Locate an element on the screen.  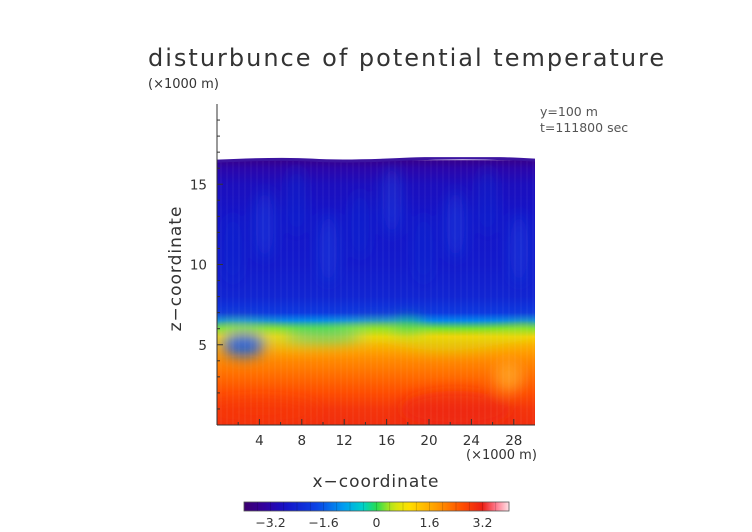
colorbar: −3.2 −1.6 0 1.6 3.2 is located at coordinates (376, 515).